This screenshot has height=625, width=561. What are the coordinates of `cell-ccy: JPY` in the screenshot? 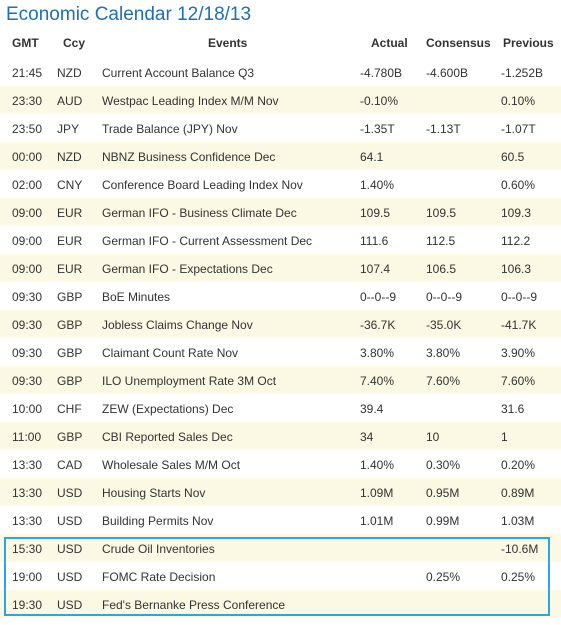 It's located at (68, 129).